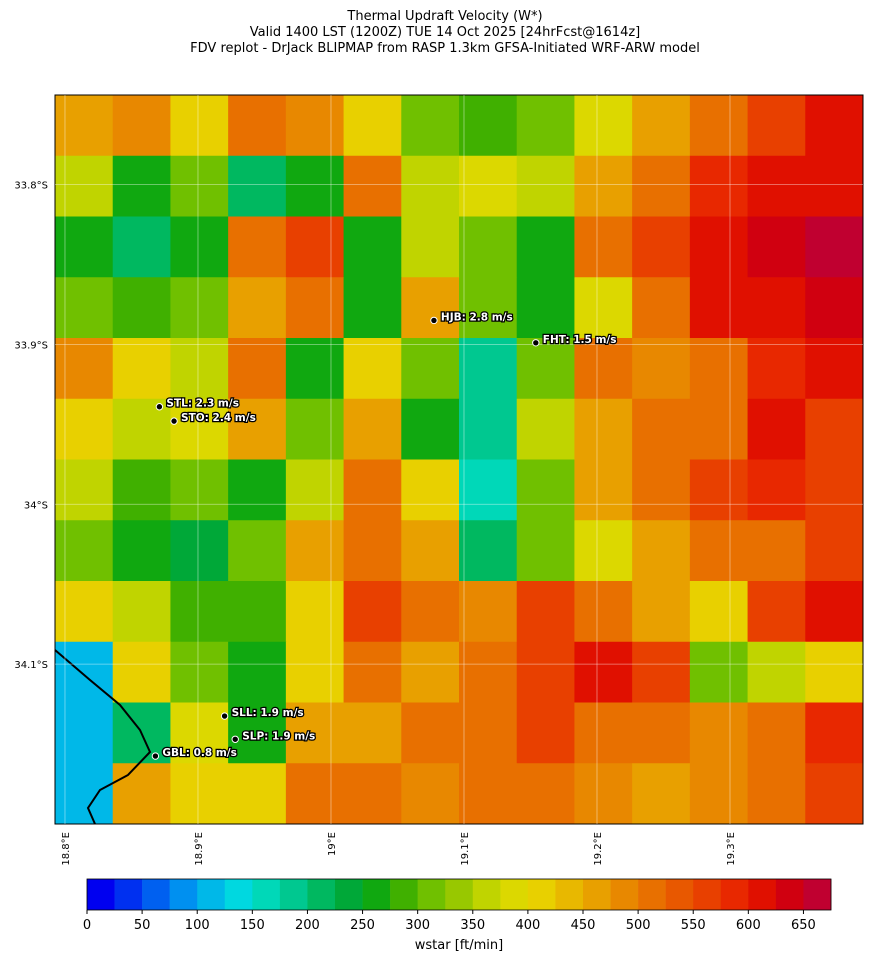  Describe the element at coordinates (199, 849) in the screenshot. I see `x-tick-label: 18.9°E` at that location.